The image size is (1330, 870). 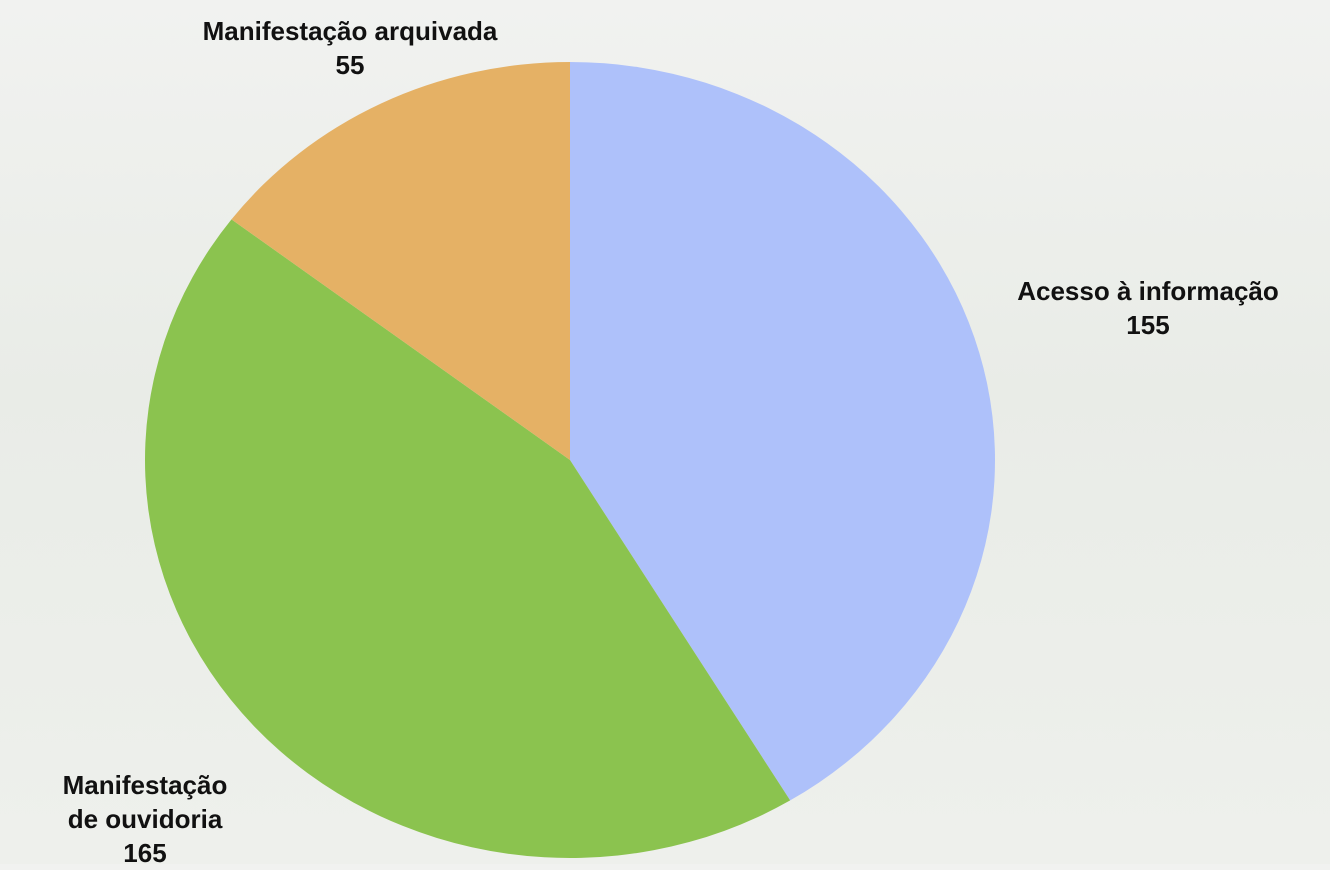 I want to click on slice-name: Manifestação arquivada, so click(x=350, y=31).